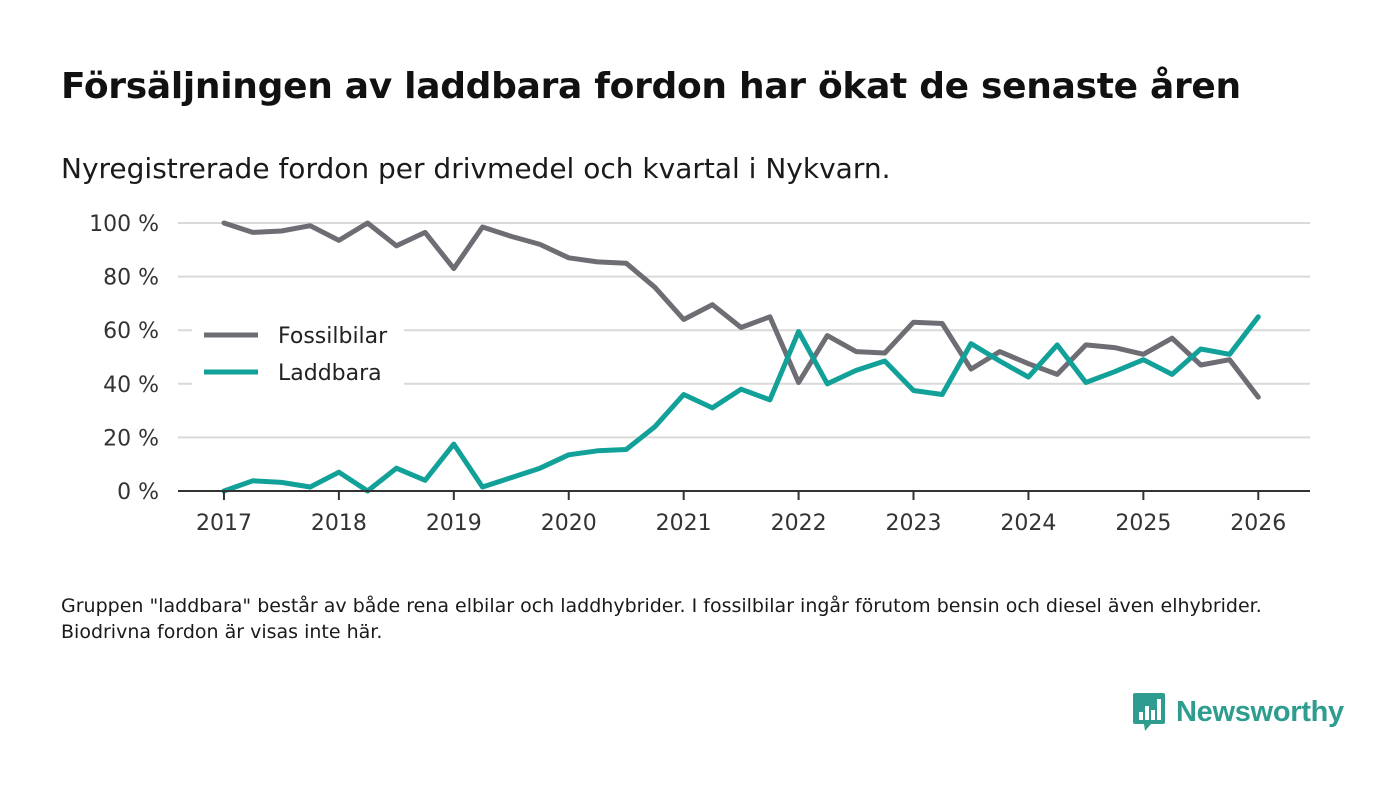  Describe the element at coordinates (330, 373) in the screenshot. I see `legend-label-laddbara: Laddbara` at that location.